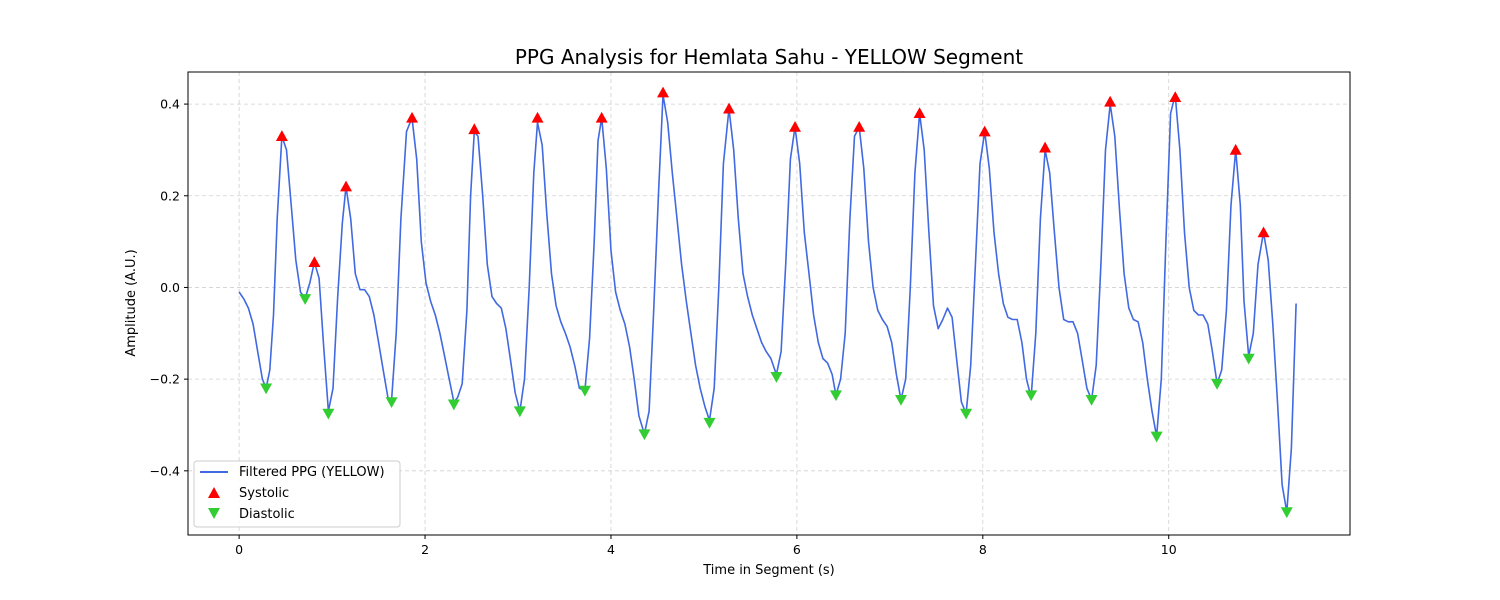  Describe the element at coordinates (239, 549) in the screenshot. I see `x-tick-label: 0` at that location.